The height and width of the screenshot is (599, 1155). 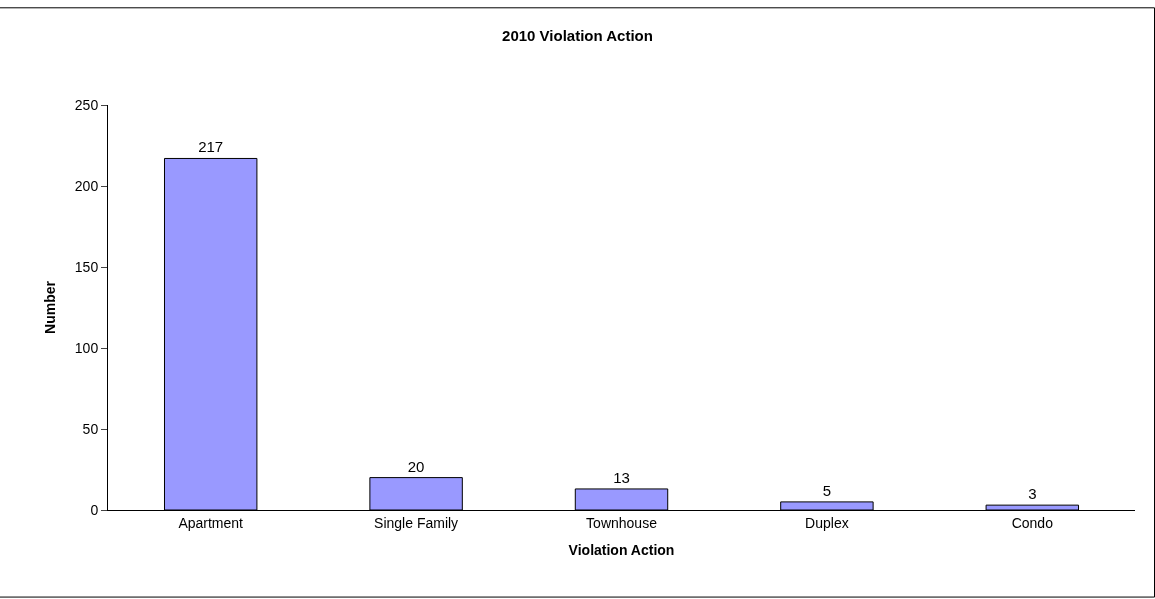 I want to click on chart-title: 2010 Violation Action, so click(x=577, y=36).